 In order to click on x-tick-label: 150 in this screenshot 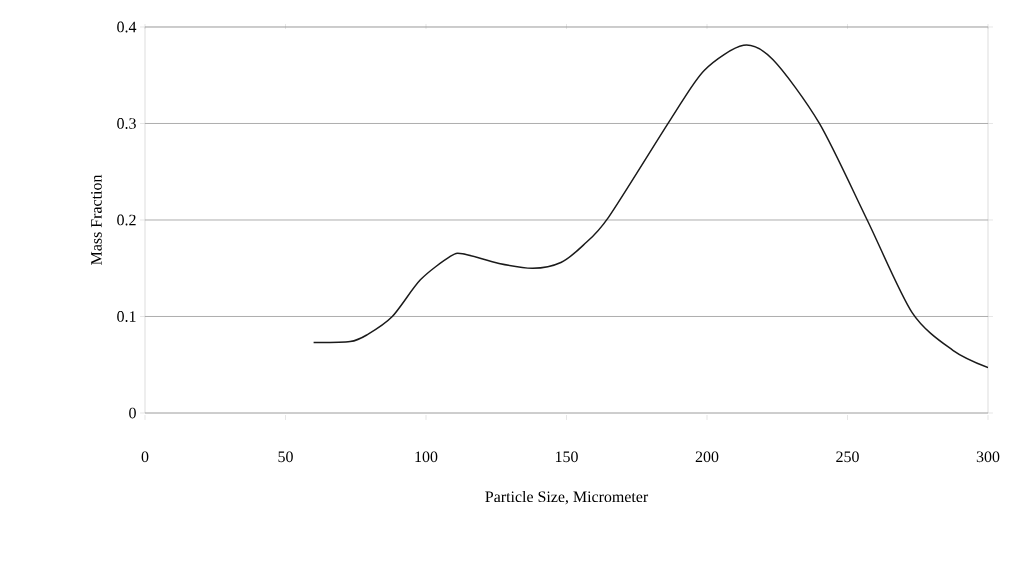, I will do `click(566, 457)`.